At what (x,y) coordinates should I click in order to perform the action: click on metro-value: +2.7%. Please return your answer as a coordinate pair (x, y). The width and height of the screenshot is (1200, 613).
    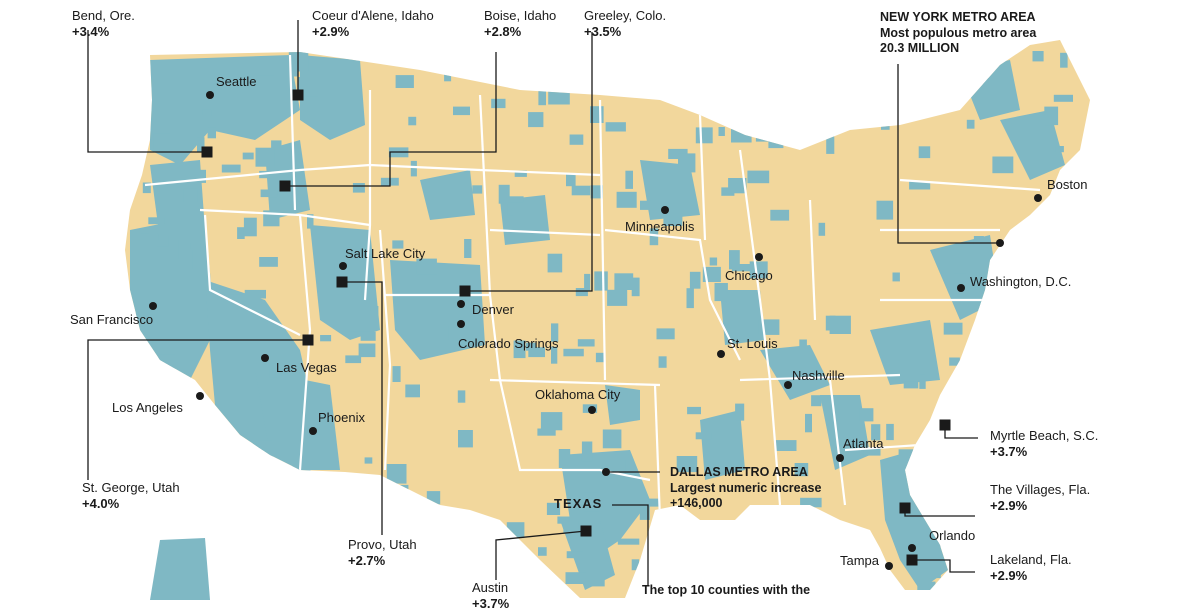
    Looking at the image, I should click on (367, 561).